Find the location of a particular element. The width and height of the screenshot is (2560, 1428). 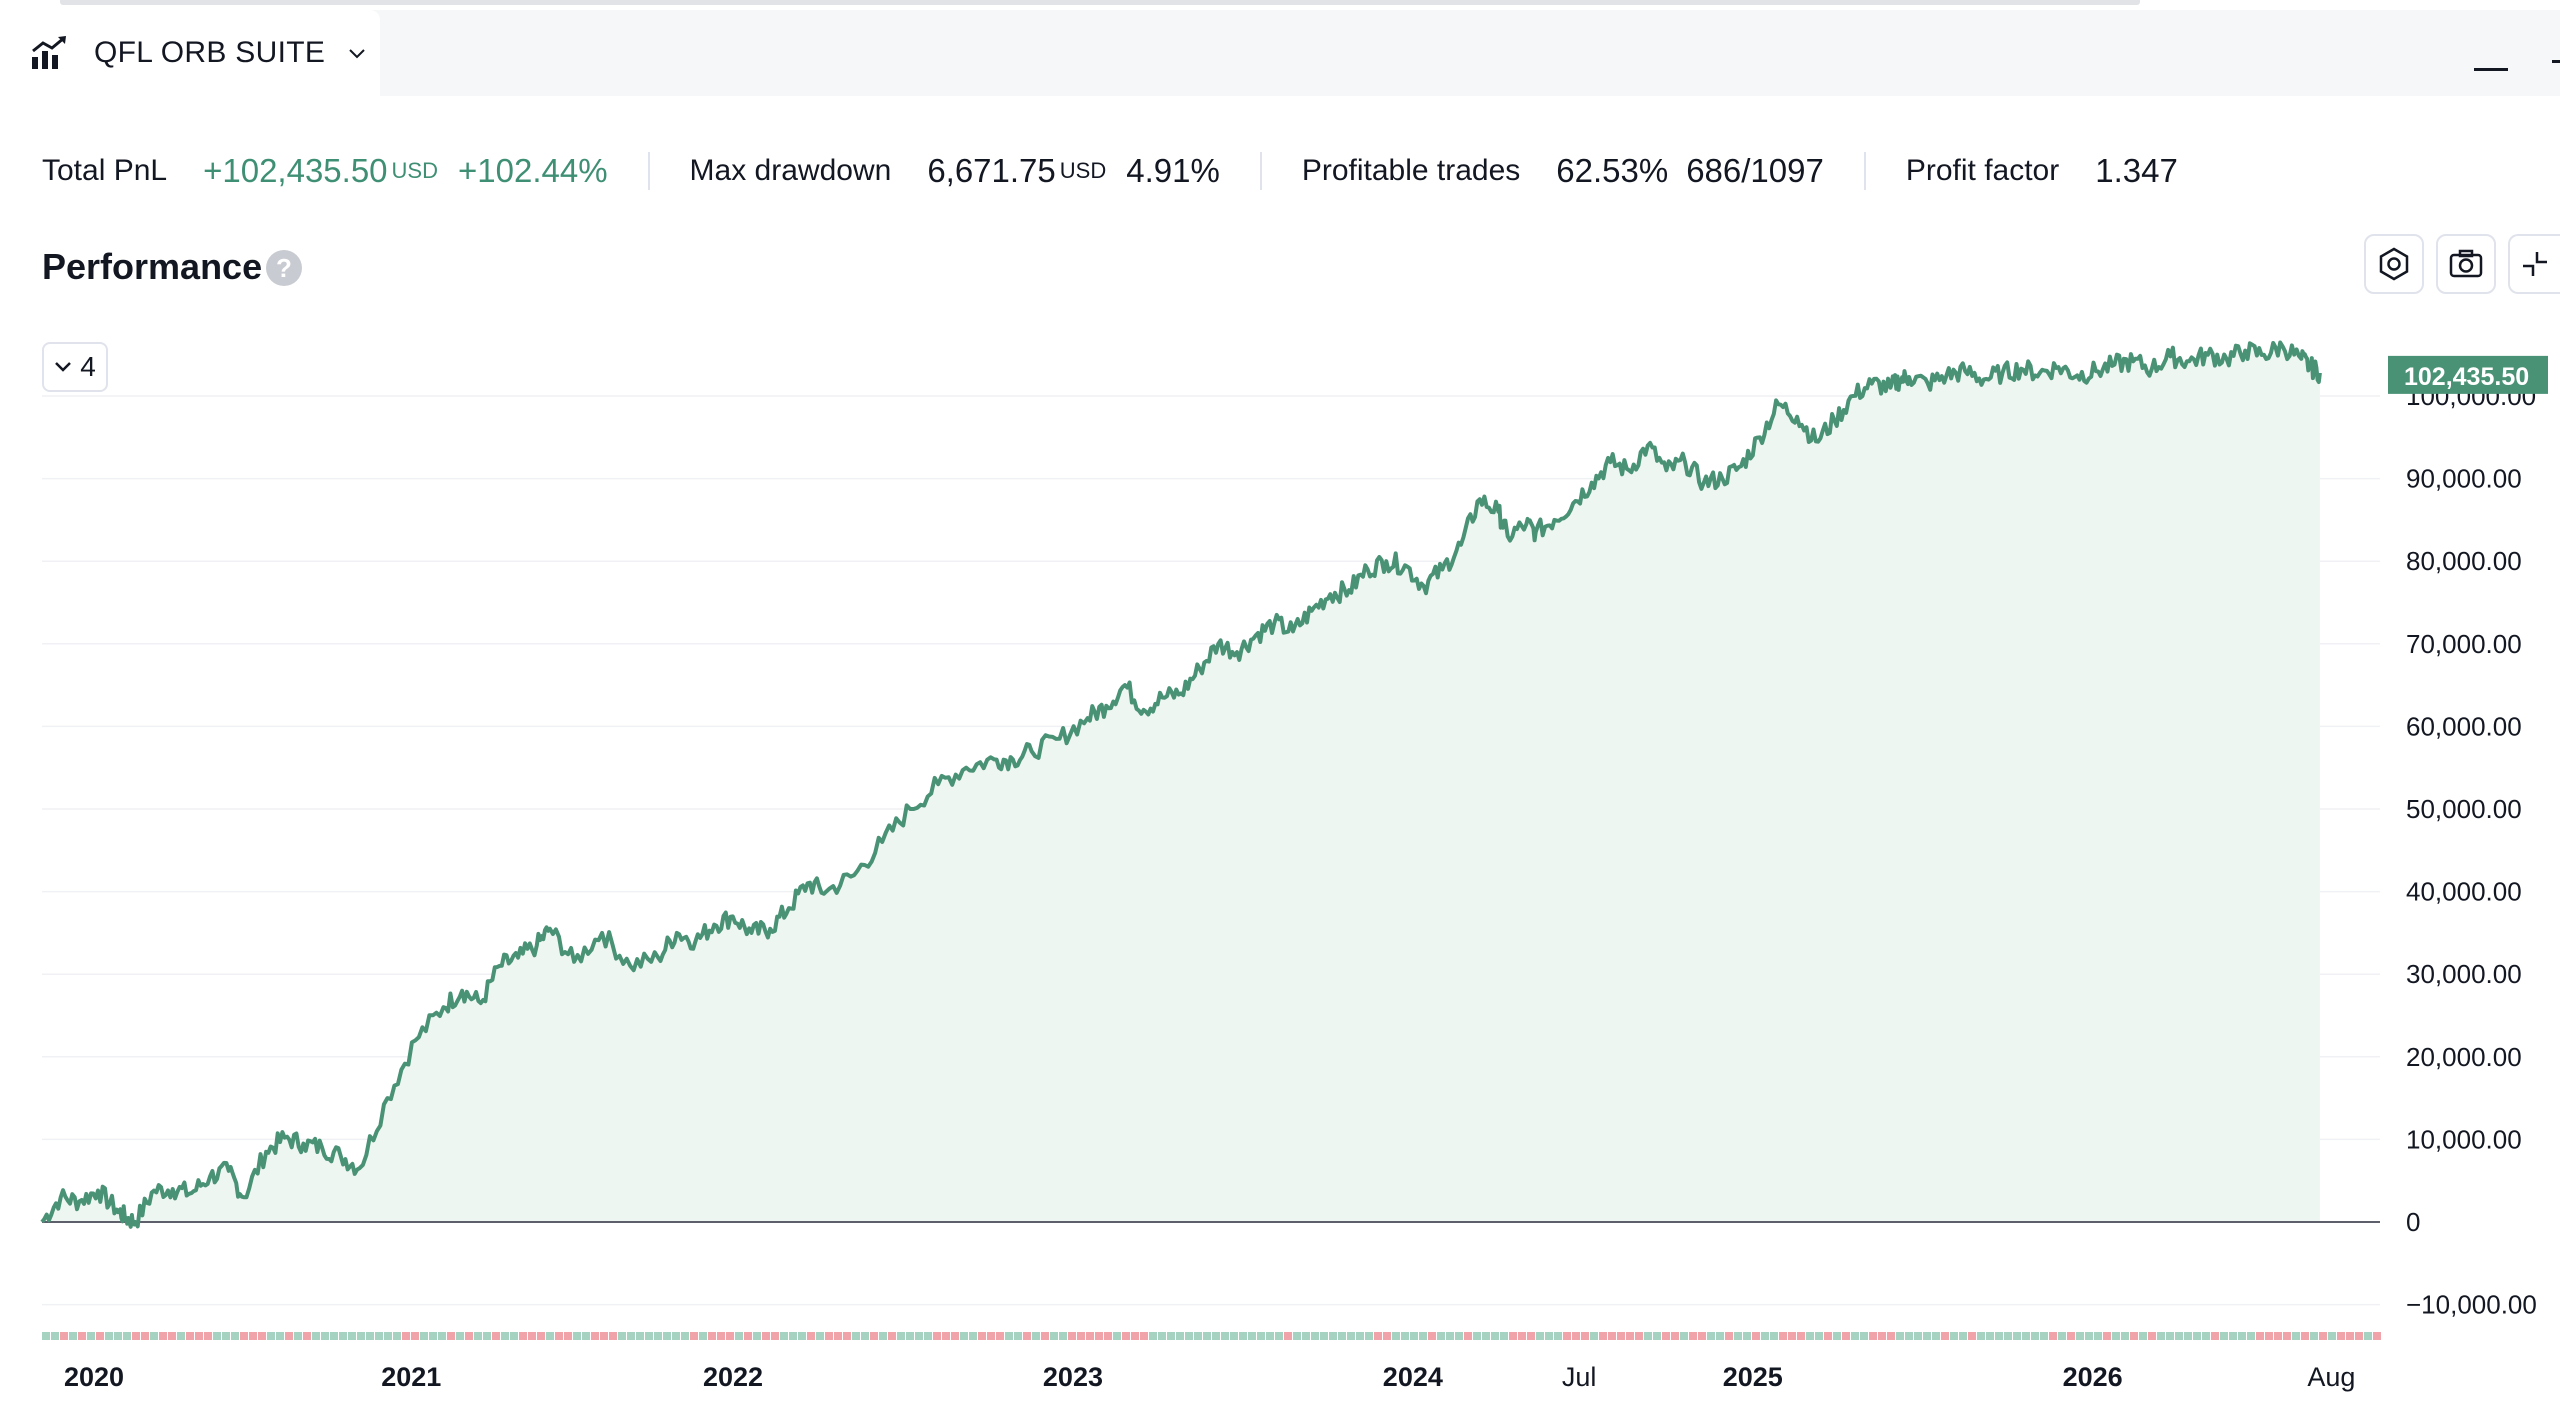

maximize-button-edge is located at coordinates (2556, 61).